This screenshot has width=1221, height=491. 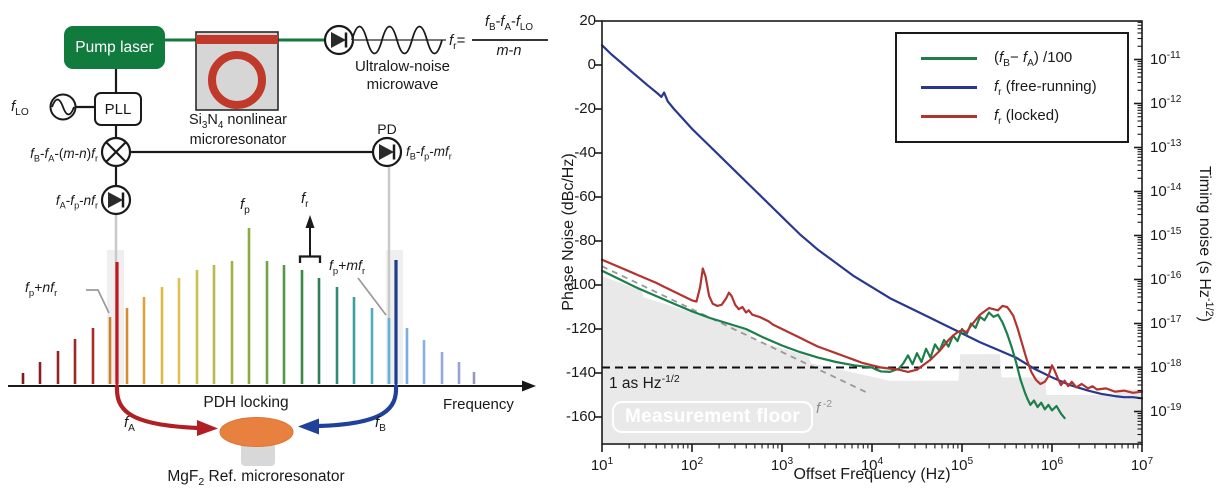 I want to click on frequency-axis-label: Frequency, so click(x=478, y=404).